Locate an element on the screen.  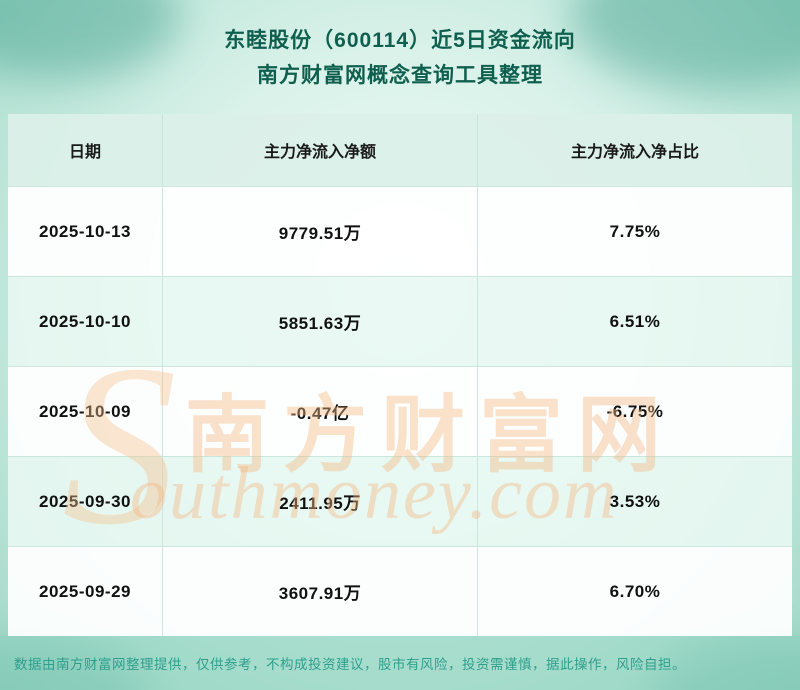
table-header-row: 日期 主力净流入净额 主力净流入净占比 is located at coordinates (400, 150).